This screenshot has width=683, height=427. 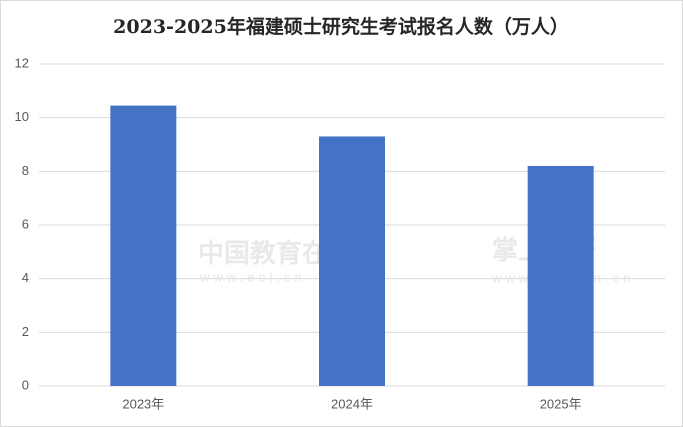 I want to click on y-tick-label: 10, so click(x=22, y=116).